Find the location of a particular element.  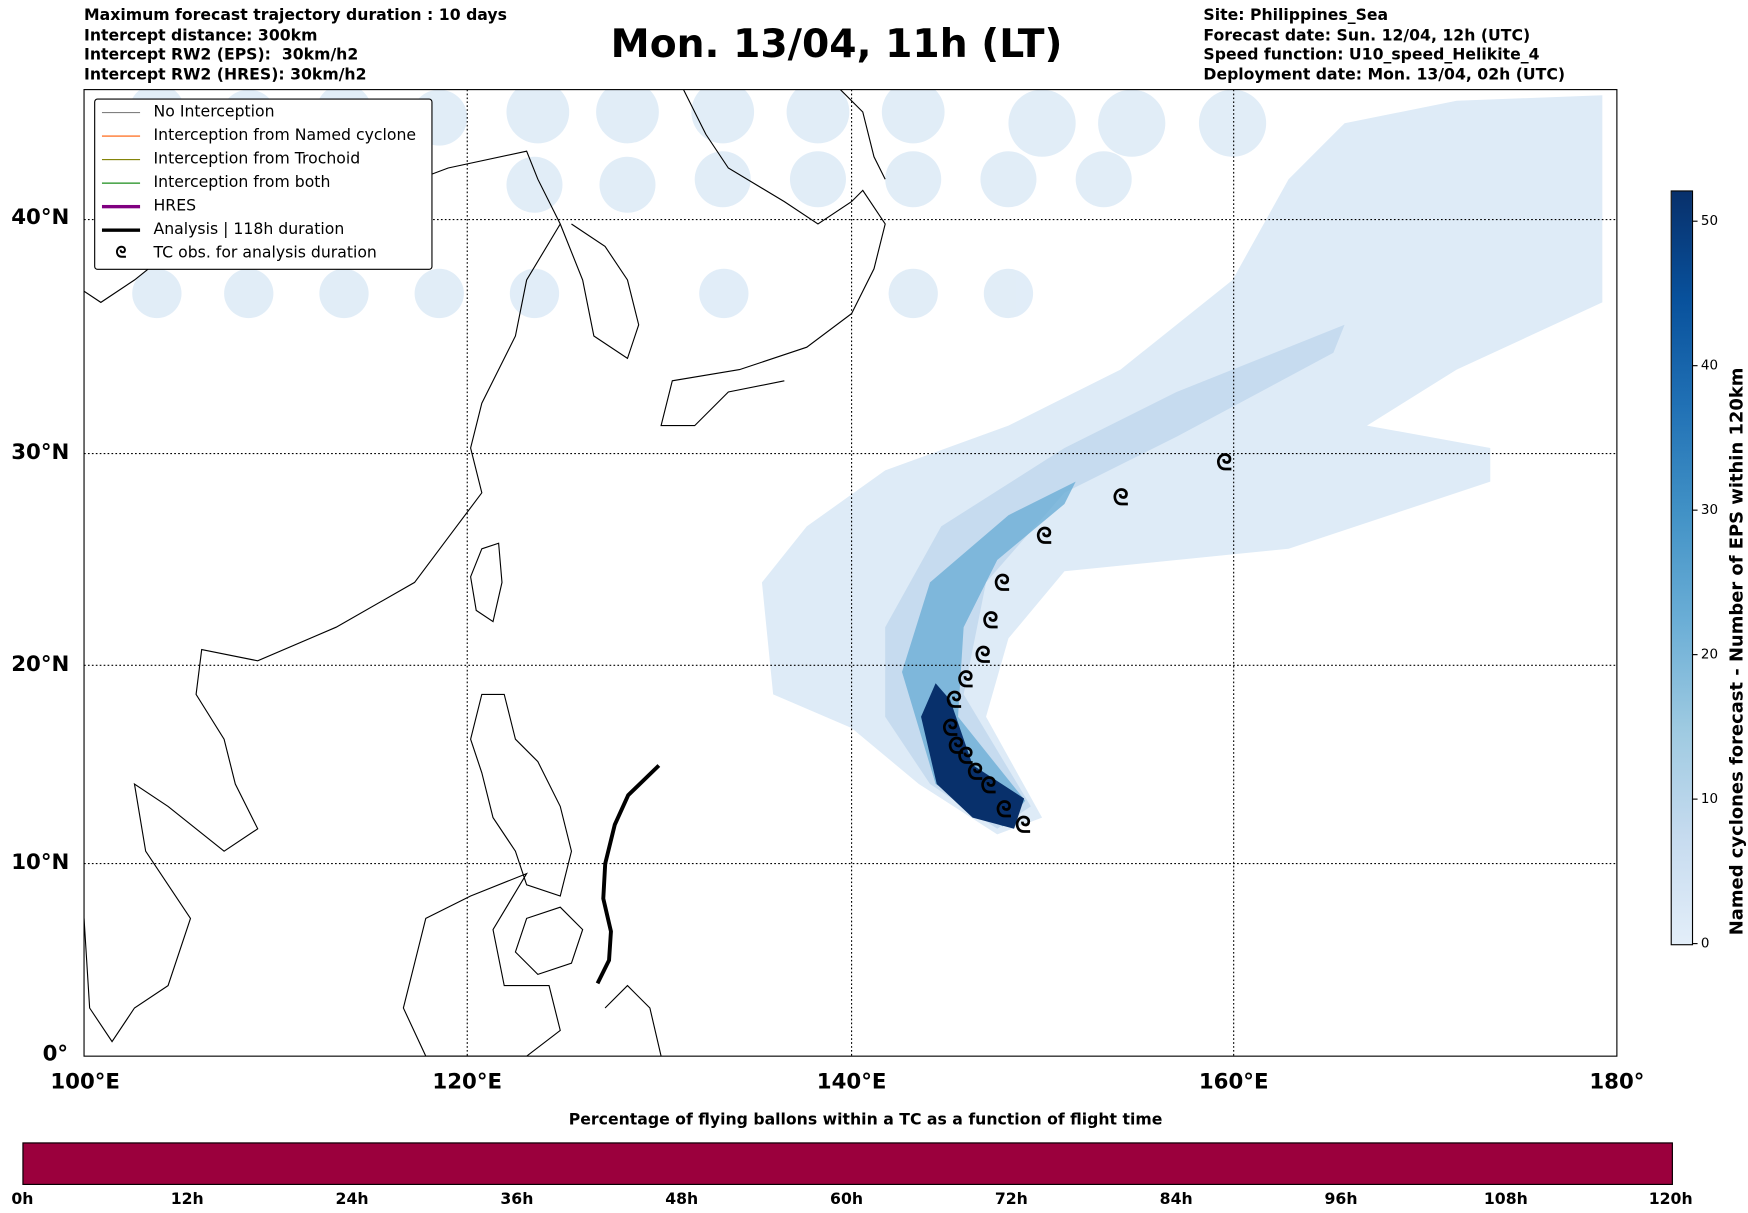

legend-item-named-cyclone: Interception from Named cyclone is located at coordinates (255, 135).